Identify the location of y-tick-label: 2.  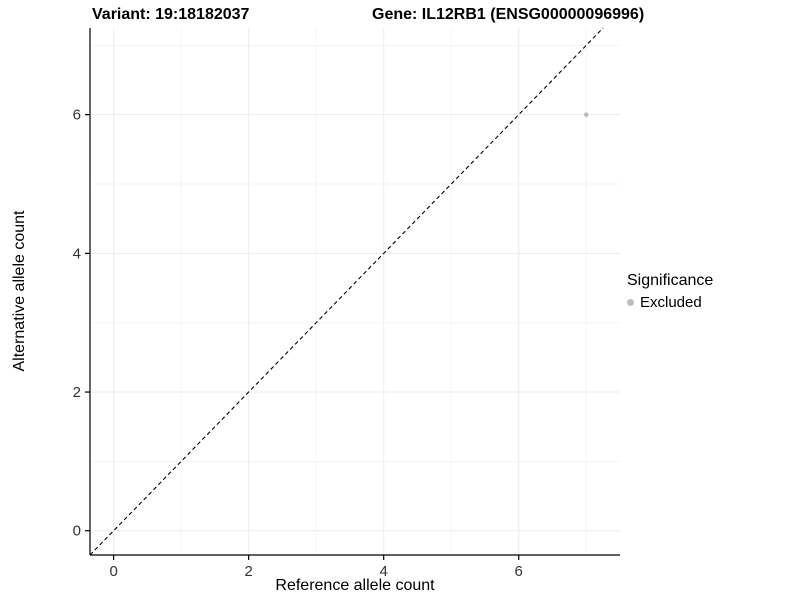
(77, 392).